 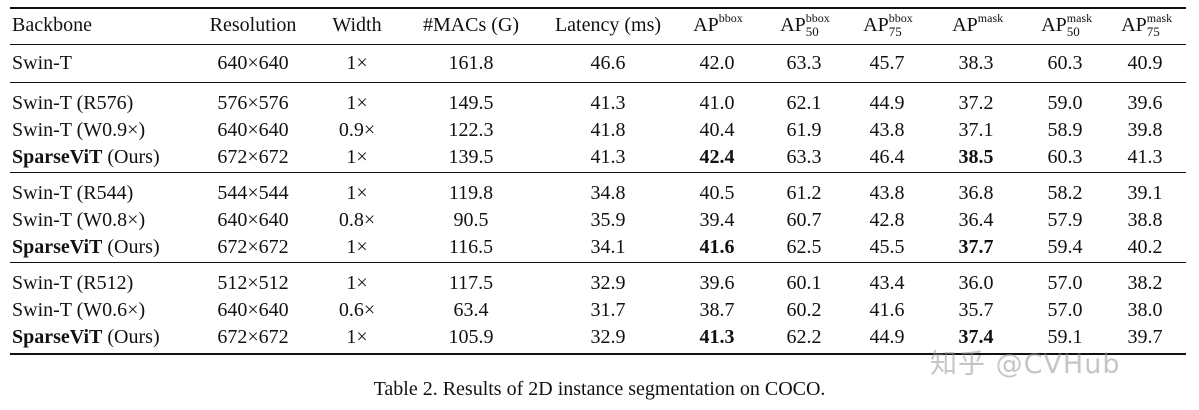 What do you see at coordinates (357, 310) in the screenshot?
I see `value-cell: 0.6×` at bounding box center [357, 310].